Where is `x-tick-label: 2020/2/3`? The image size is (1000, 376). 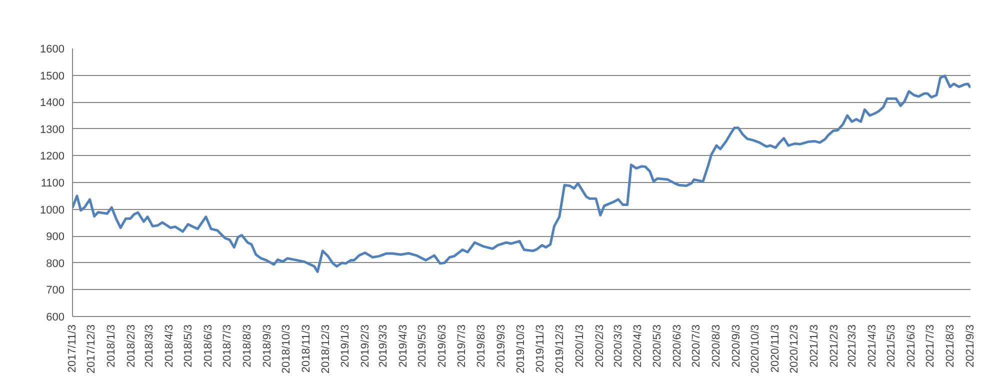 x-tick-label: 2020/2/3 is located at coordinates (600, 346).